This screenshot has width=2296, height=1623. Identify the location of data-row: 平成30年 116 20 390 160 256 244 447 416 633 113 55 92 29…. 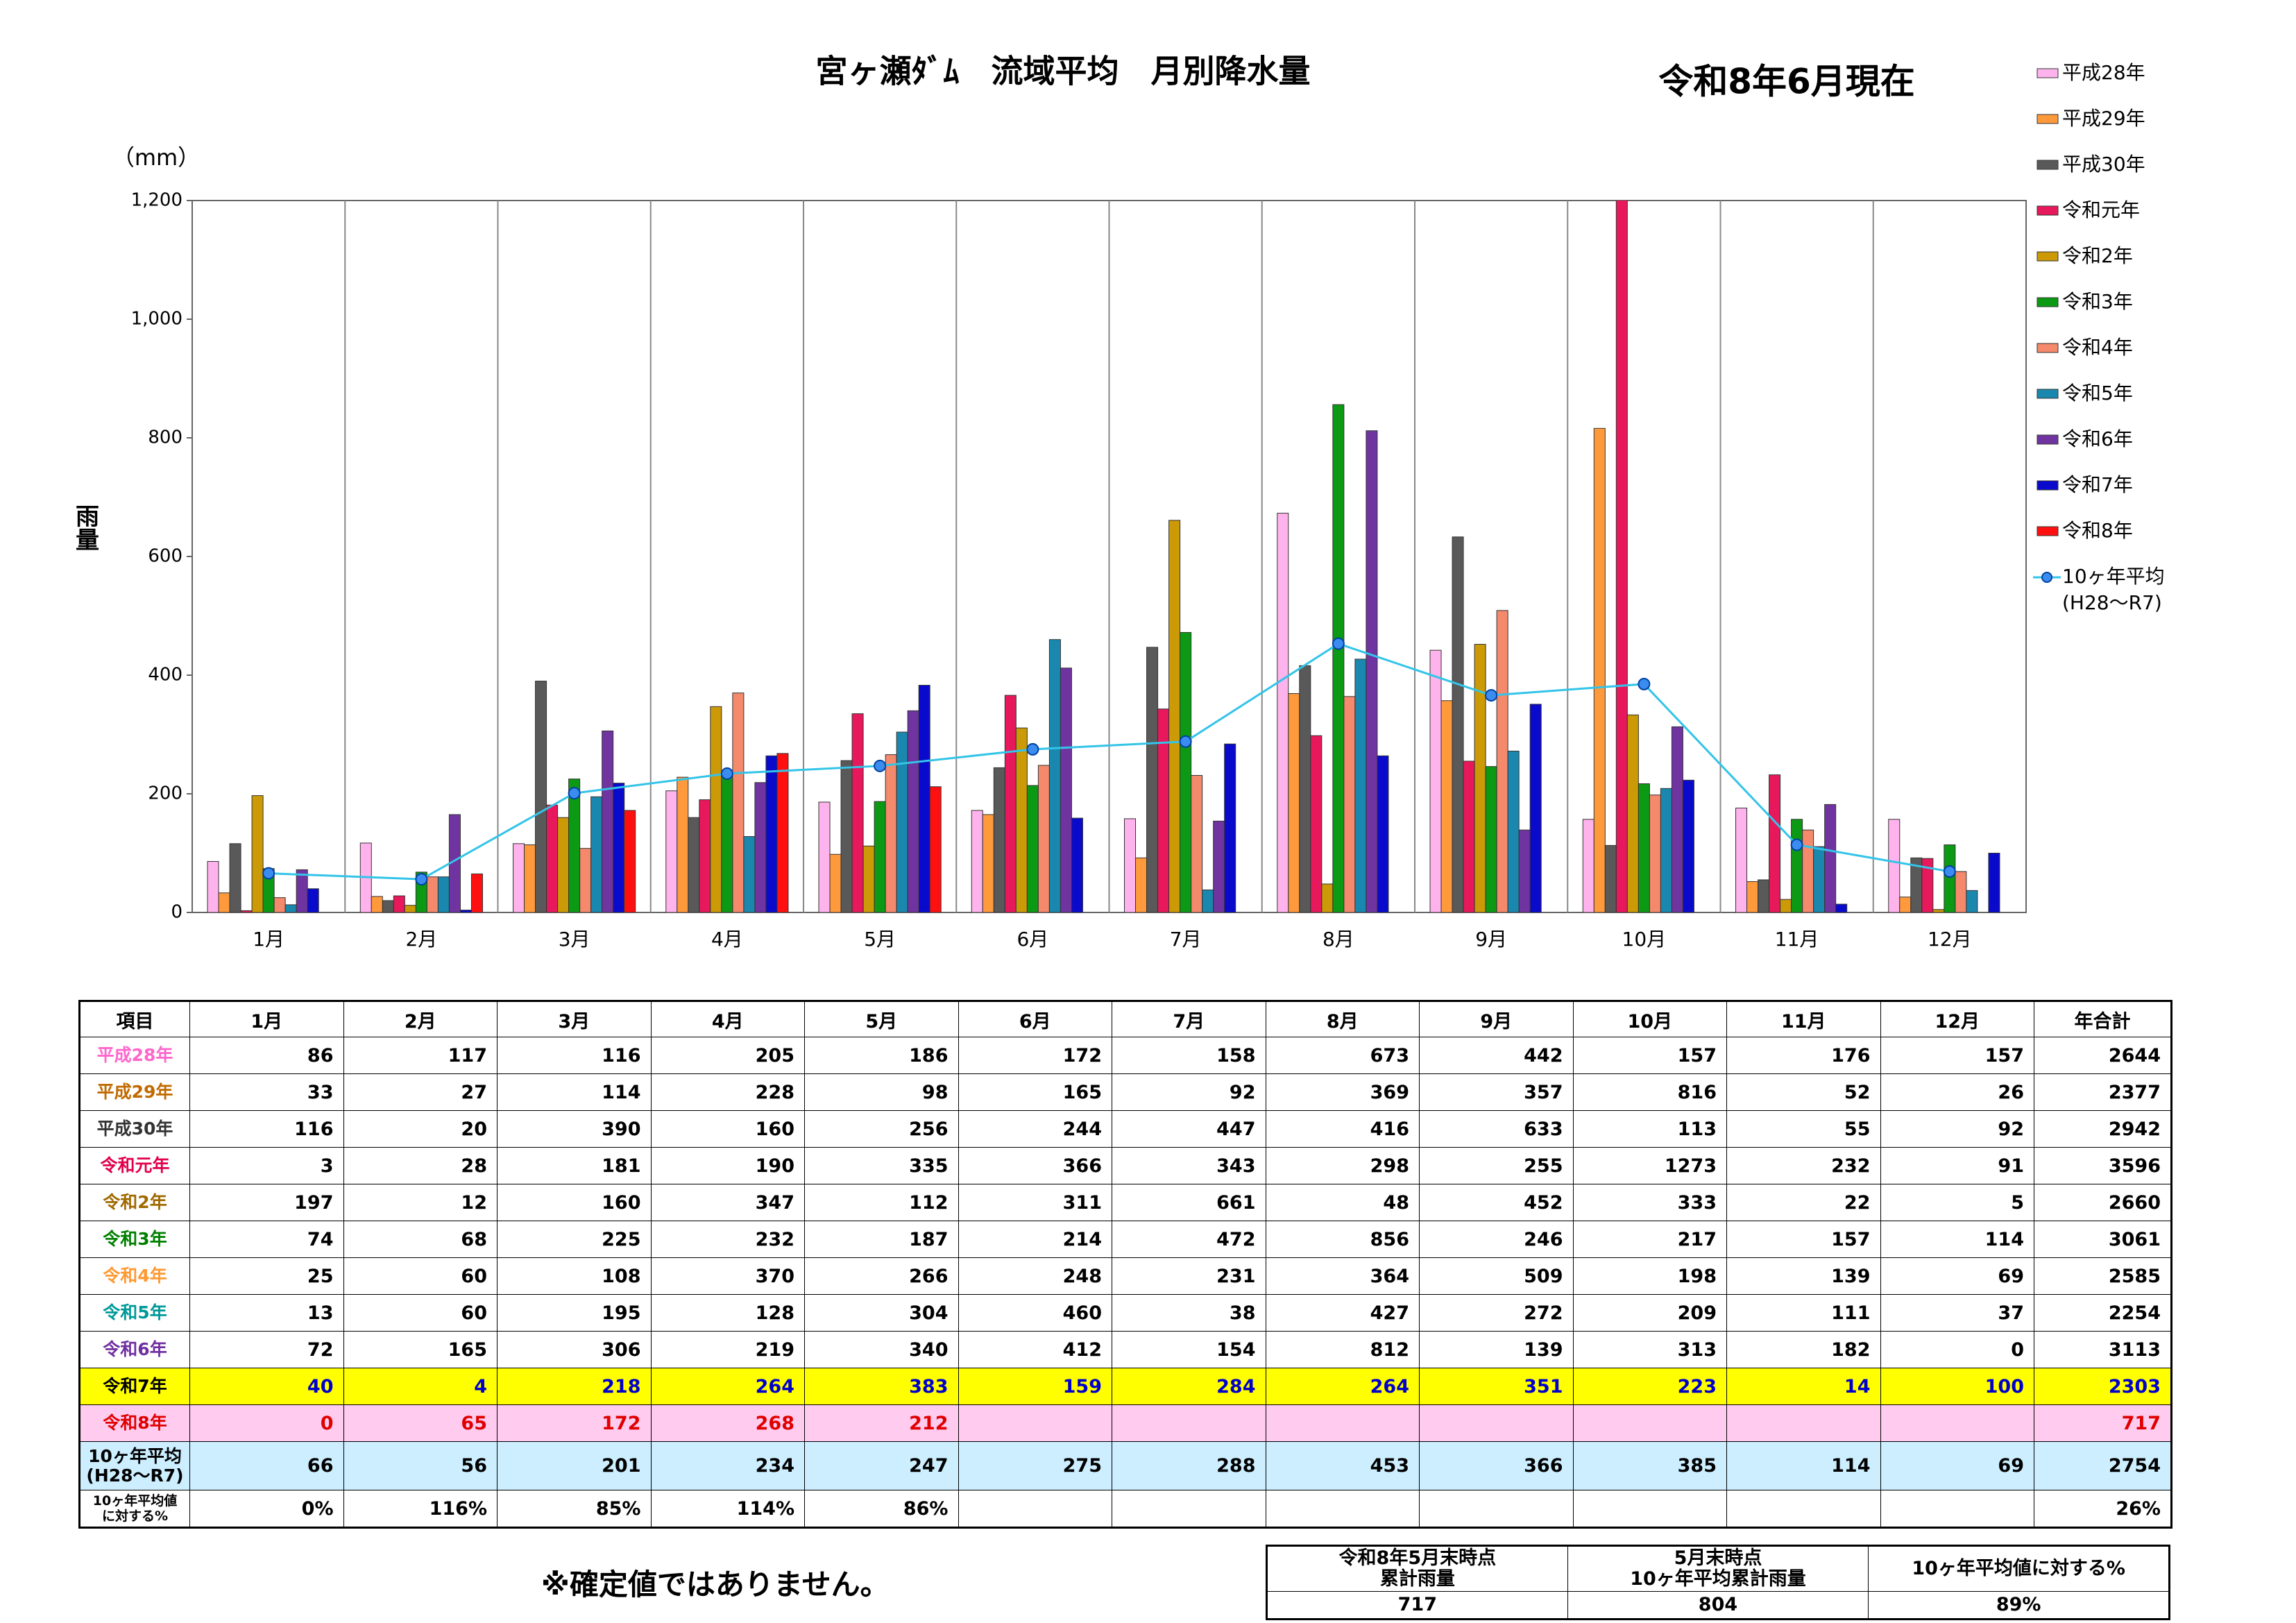
(1125, 1129).